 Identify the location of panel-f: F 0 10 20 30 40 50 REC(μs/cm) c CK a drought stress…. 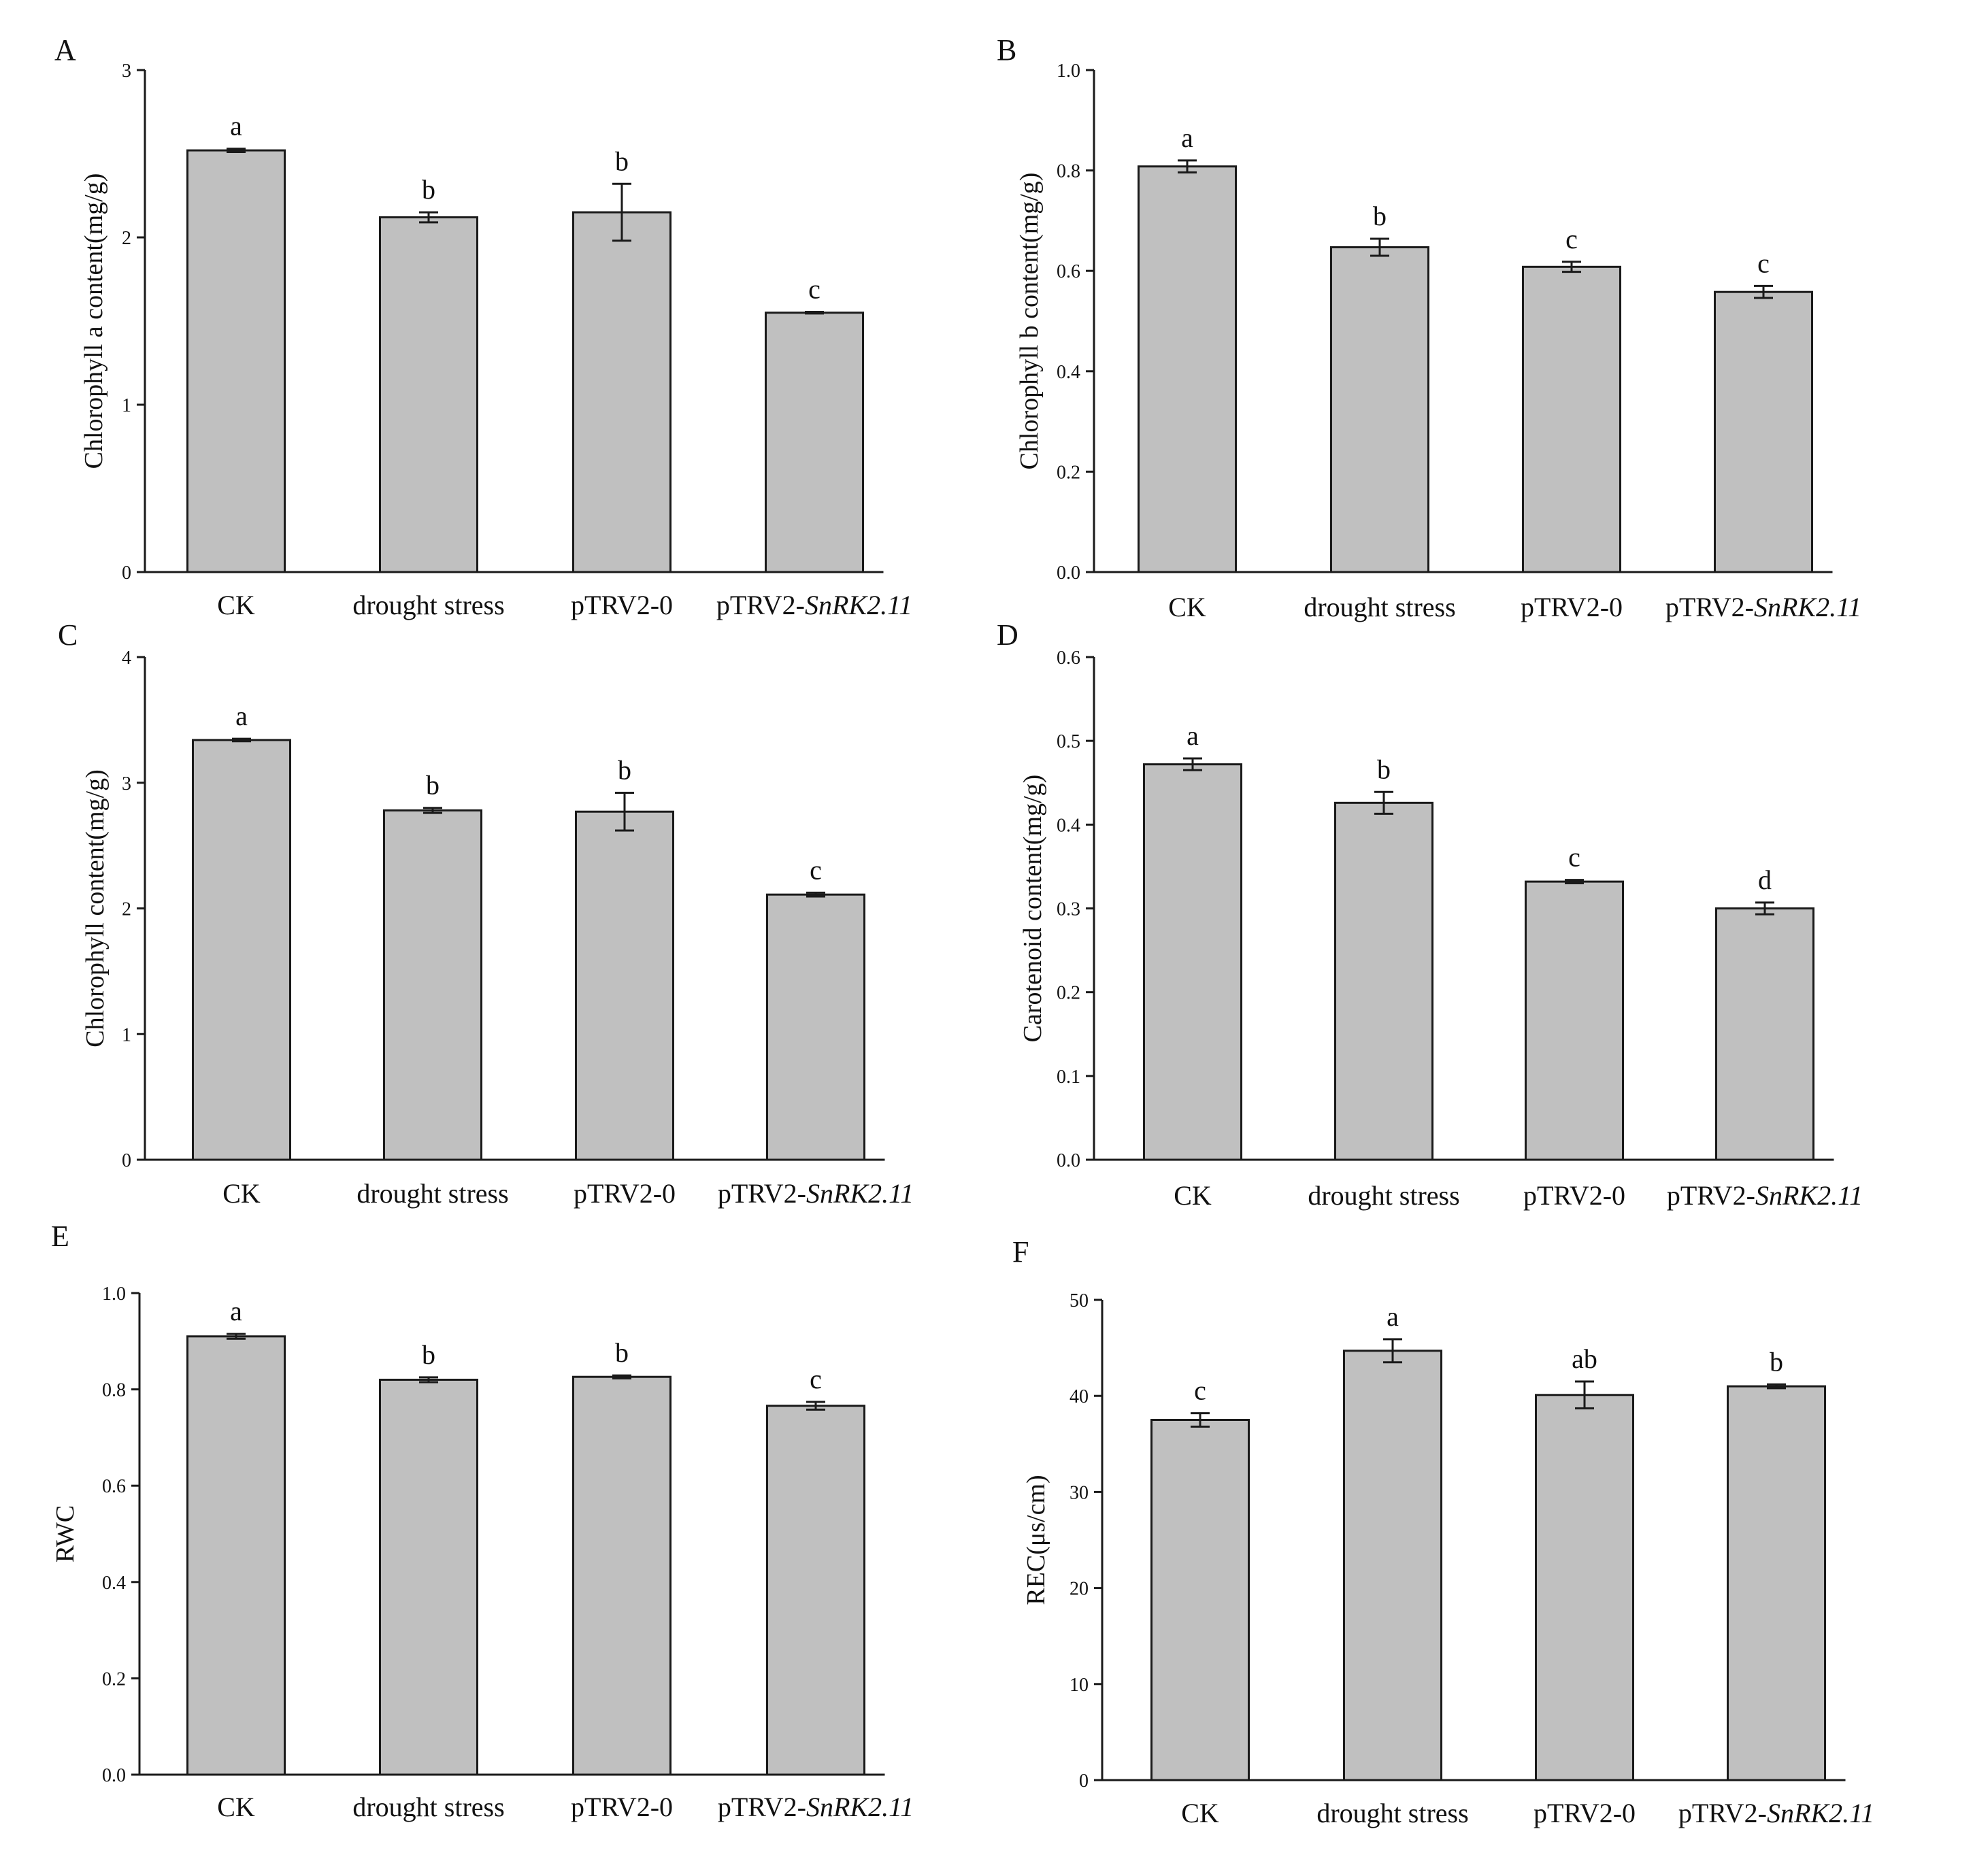
(1443, 1531).